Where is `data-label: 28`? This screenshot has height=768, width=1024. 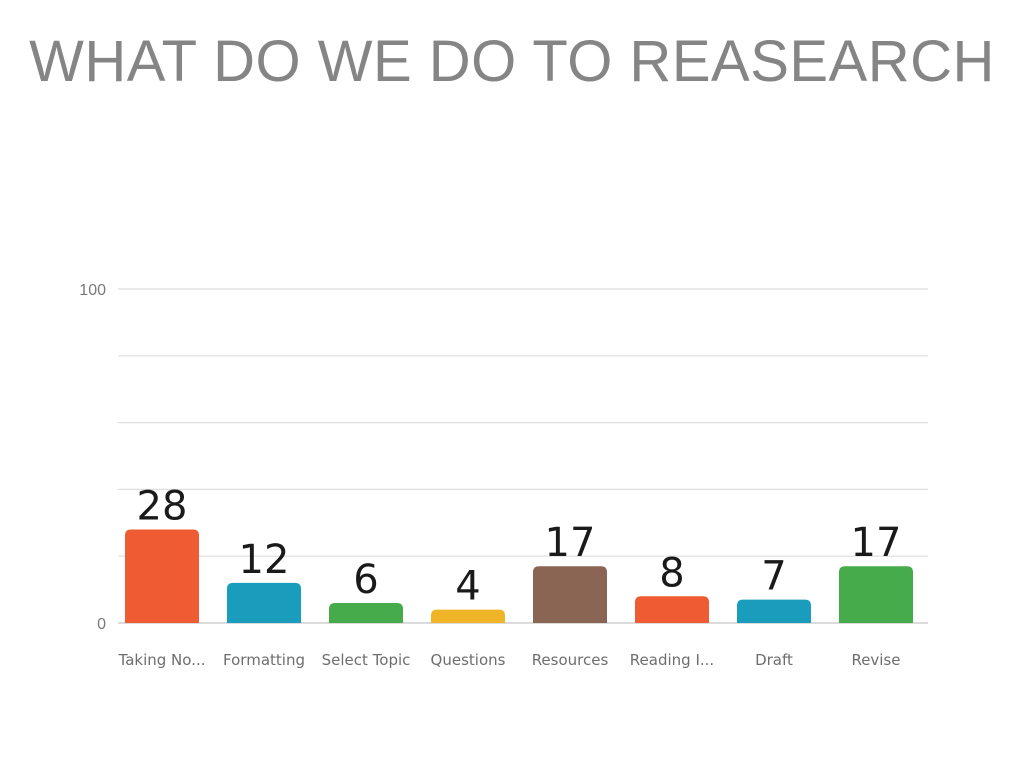
data-label: 28 is located at coordinates (162, 506).